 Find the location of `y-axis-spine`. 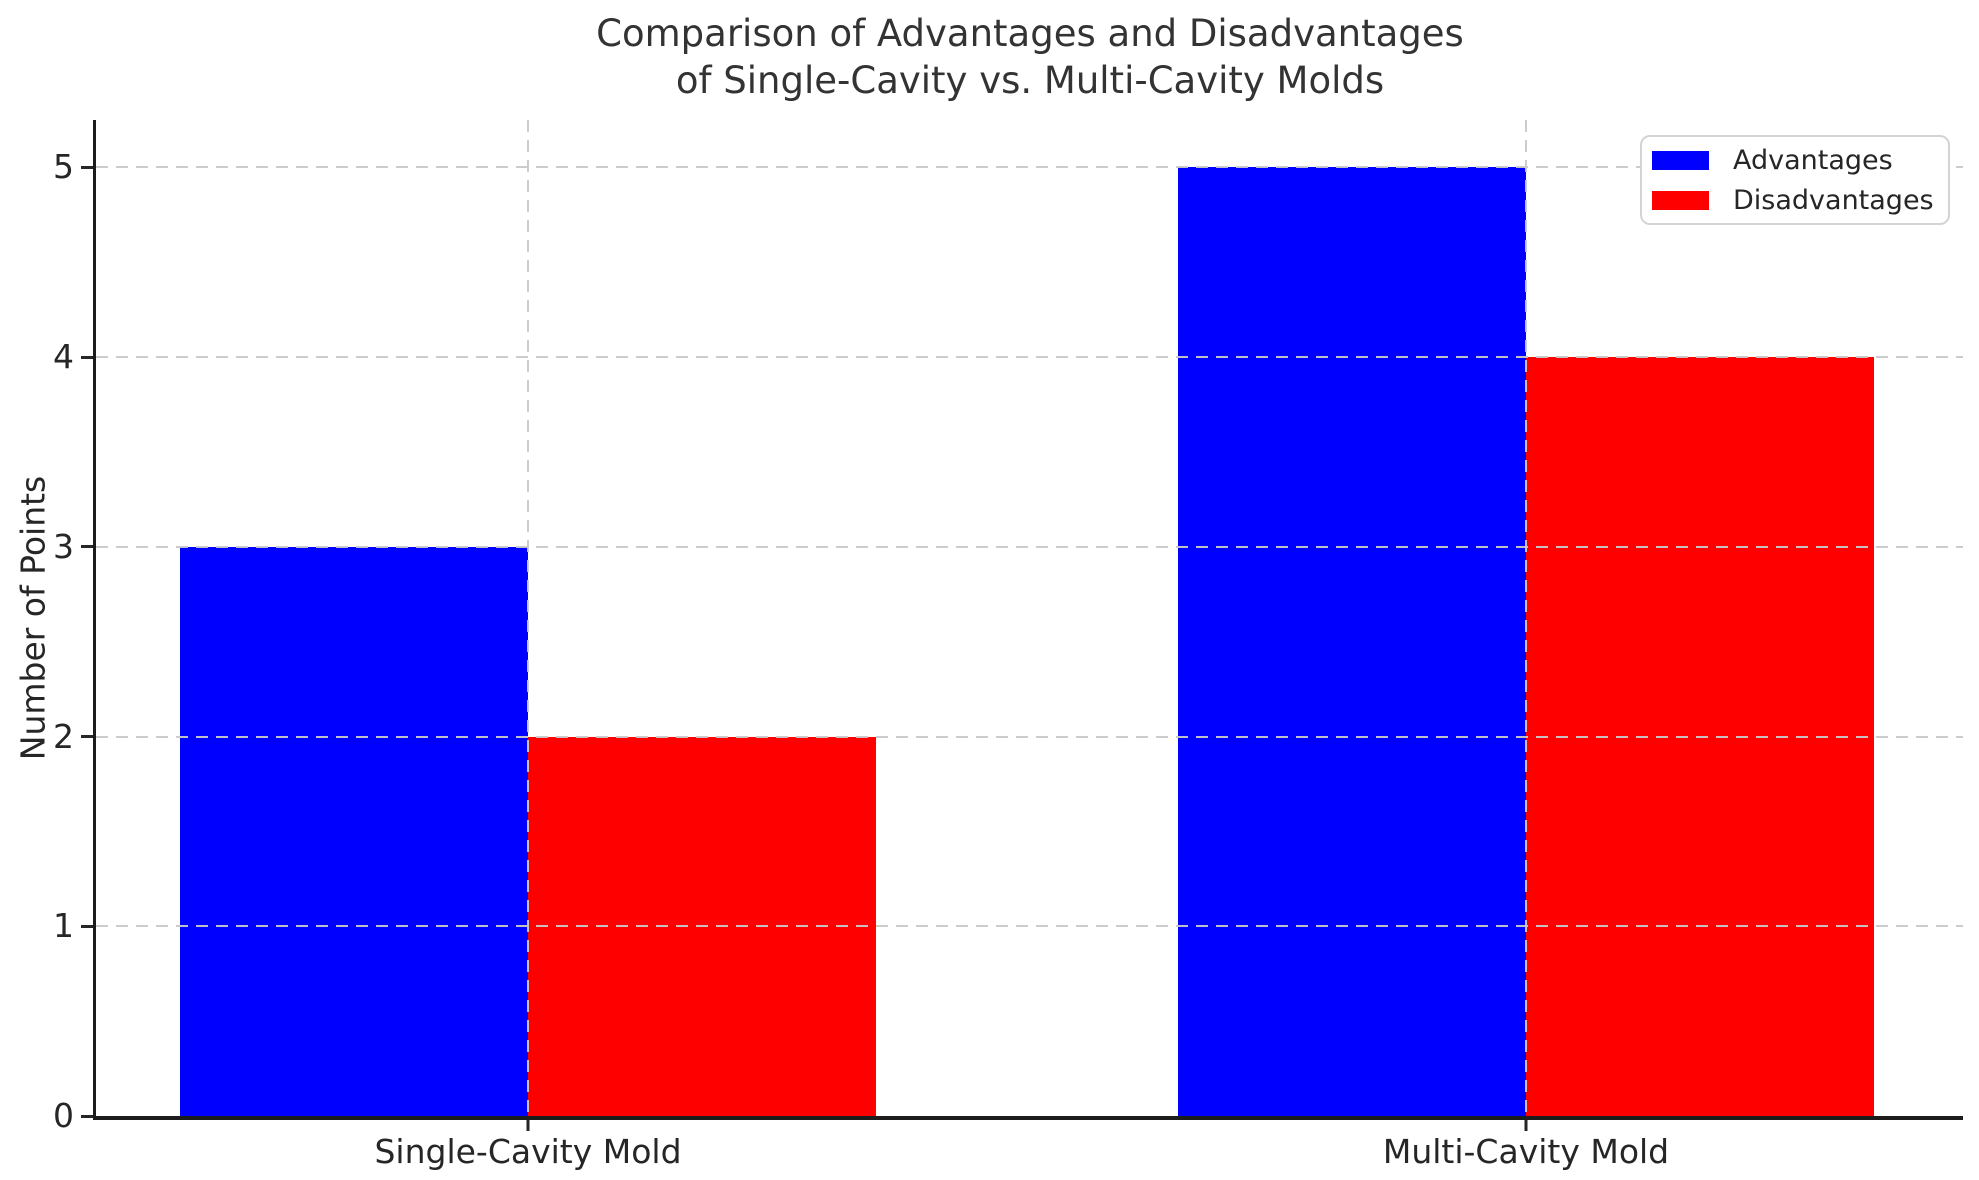

y-axis-spine is located at coordinates (94, 620).